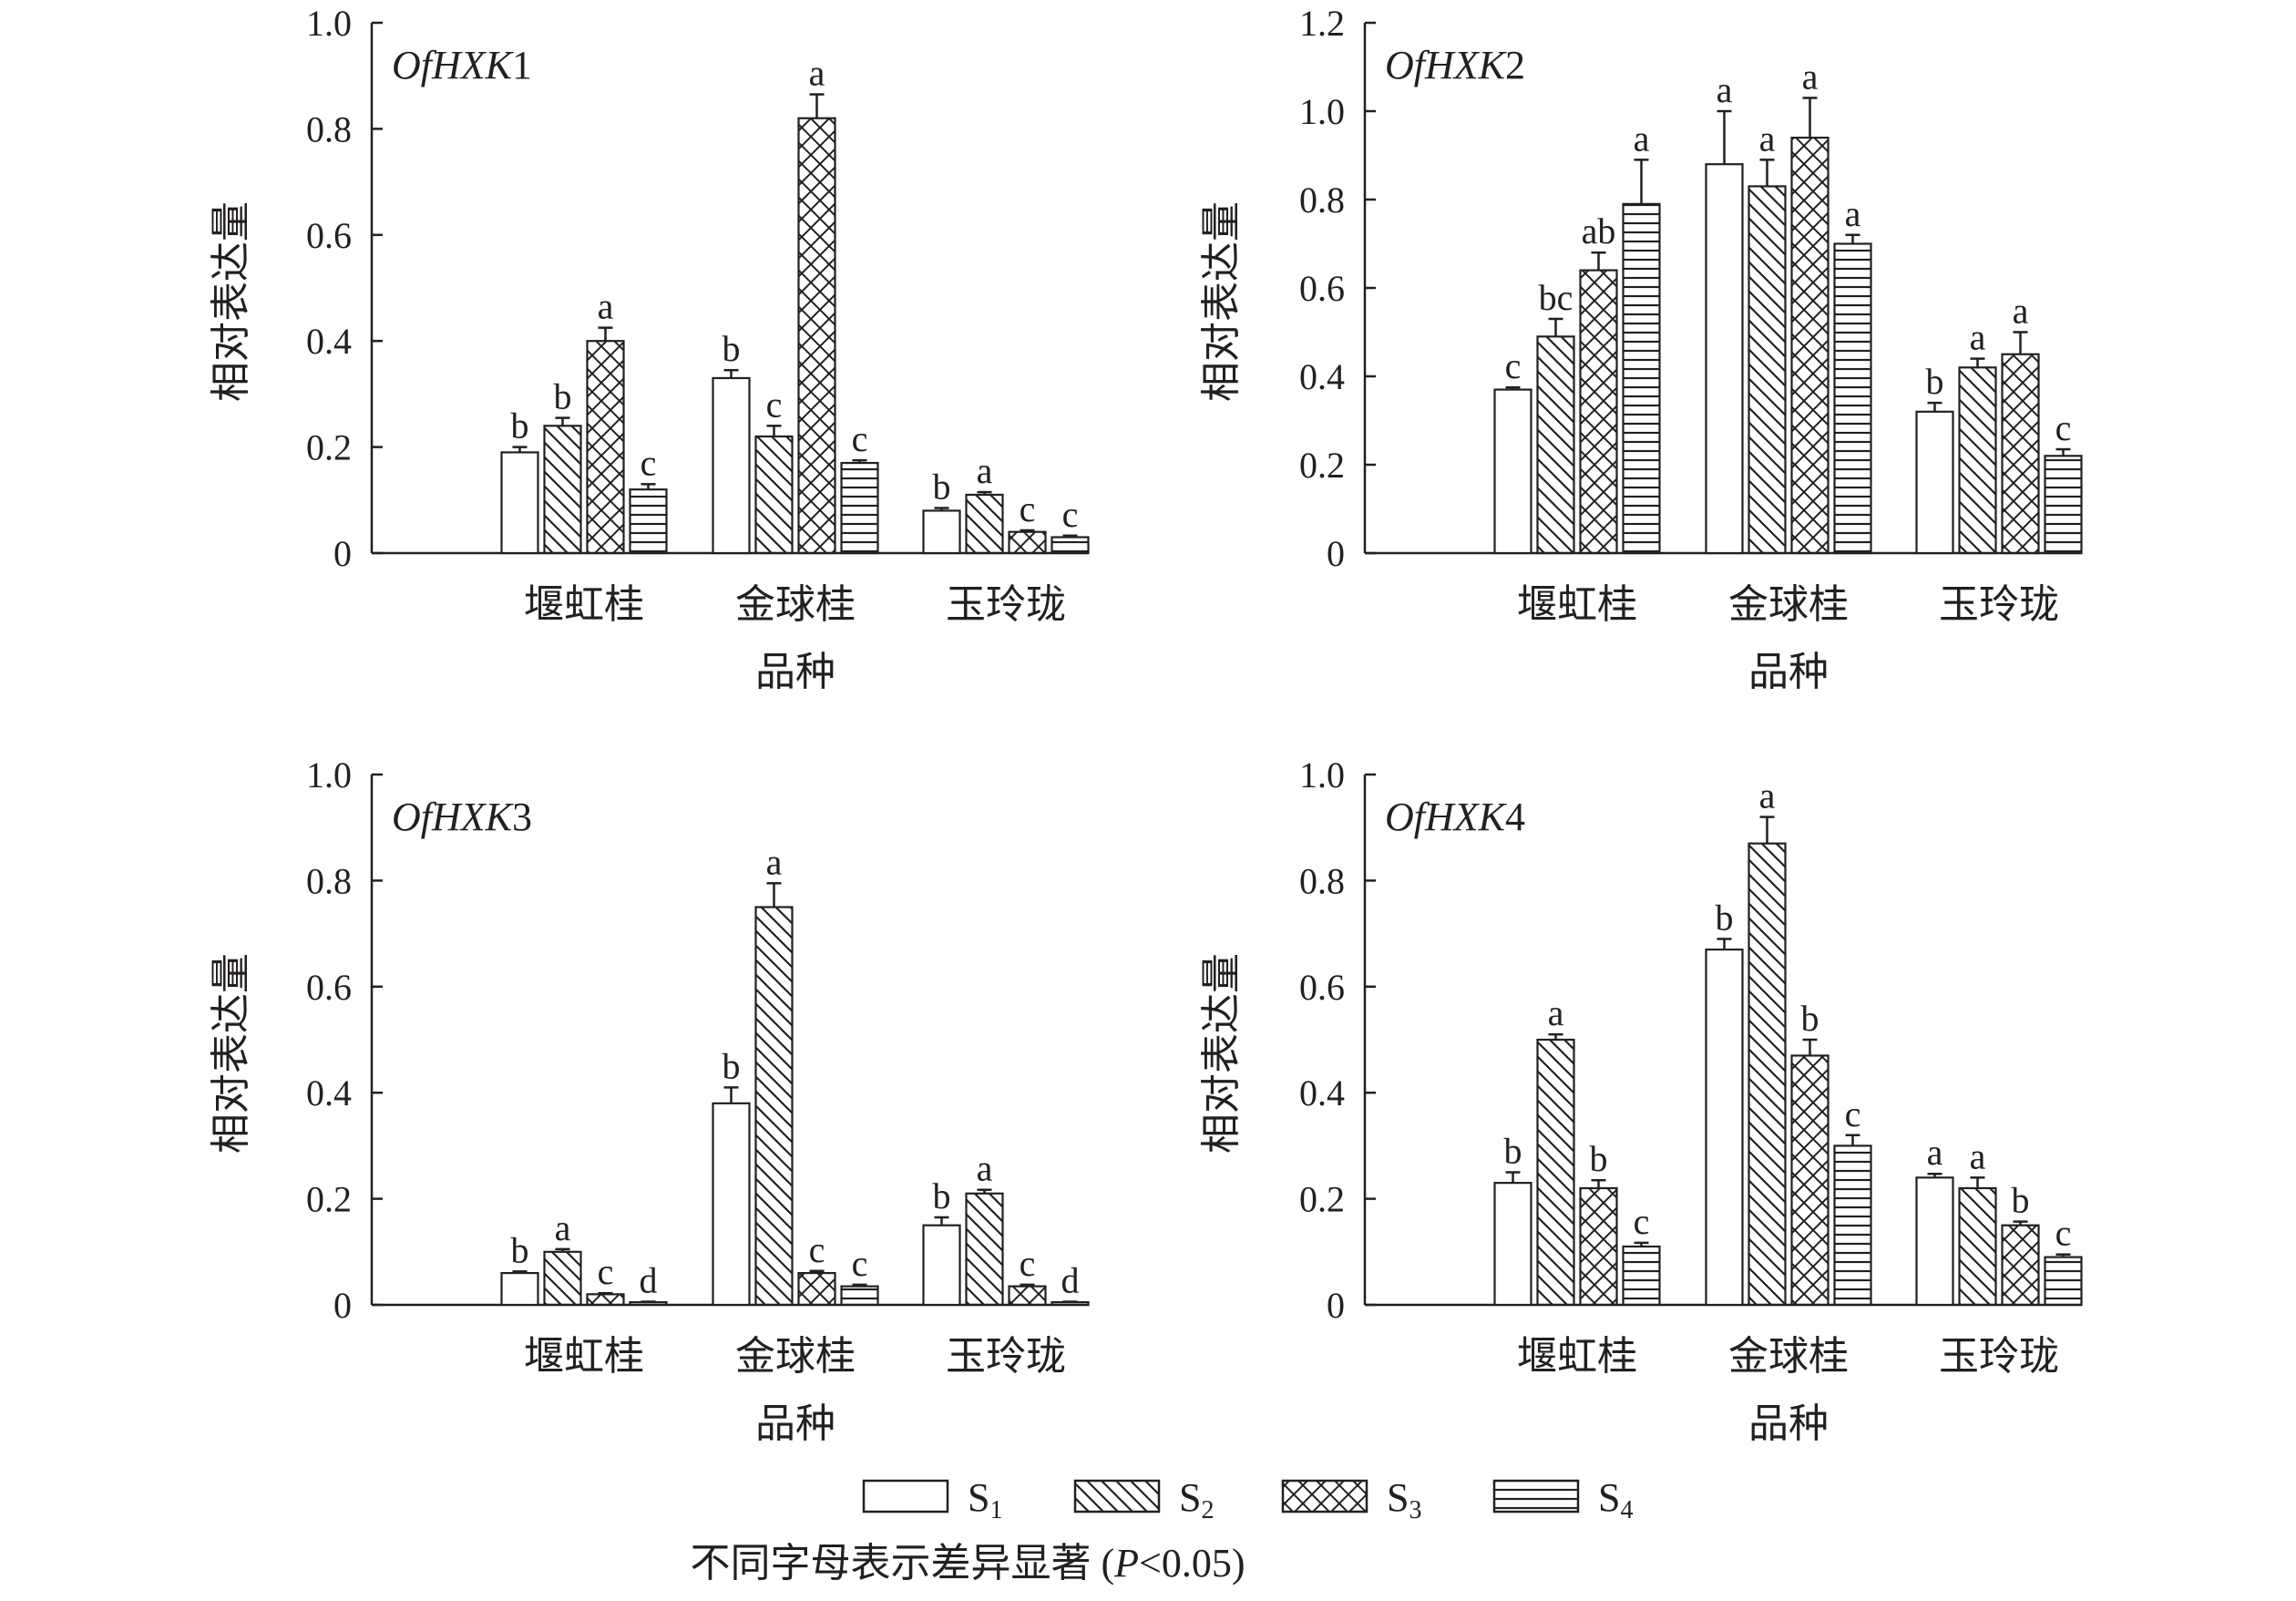 The image size is (2296, 1601). Describe the element at coordinates (985, 1499) in the screenshot. I see `legend-label-s1: S1` at that location.